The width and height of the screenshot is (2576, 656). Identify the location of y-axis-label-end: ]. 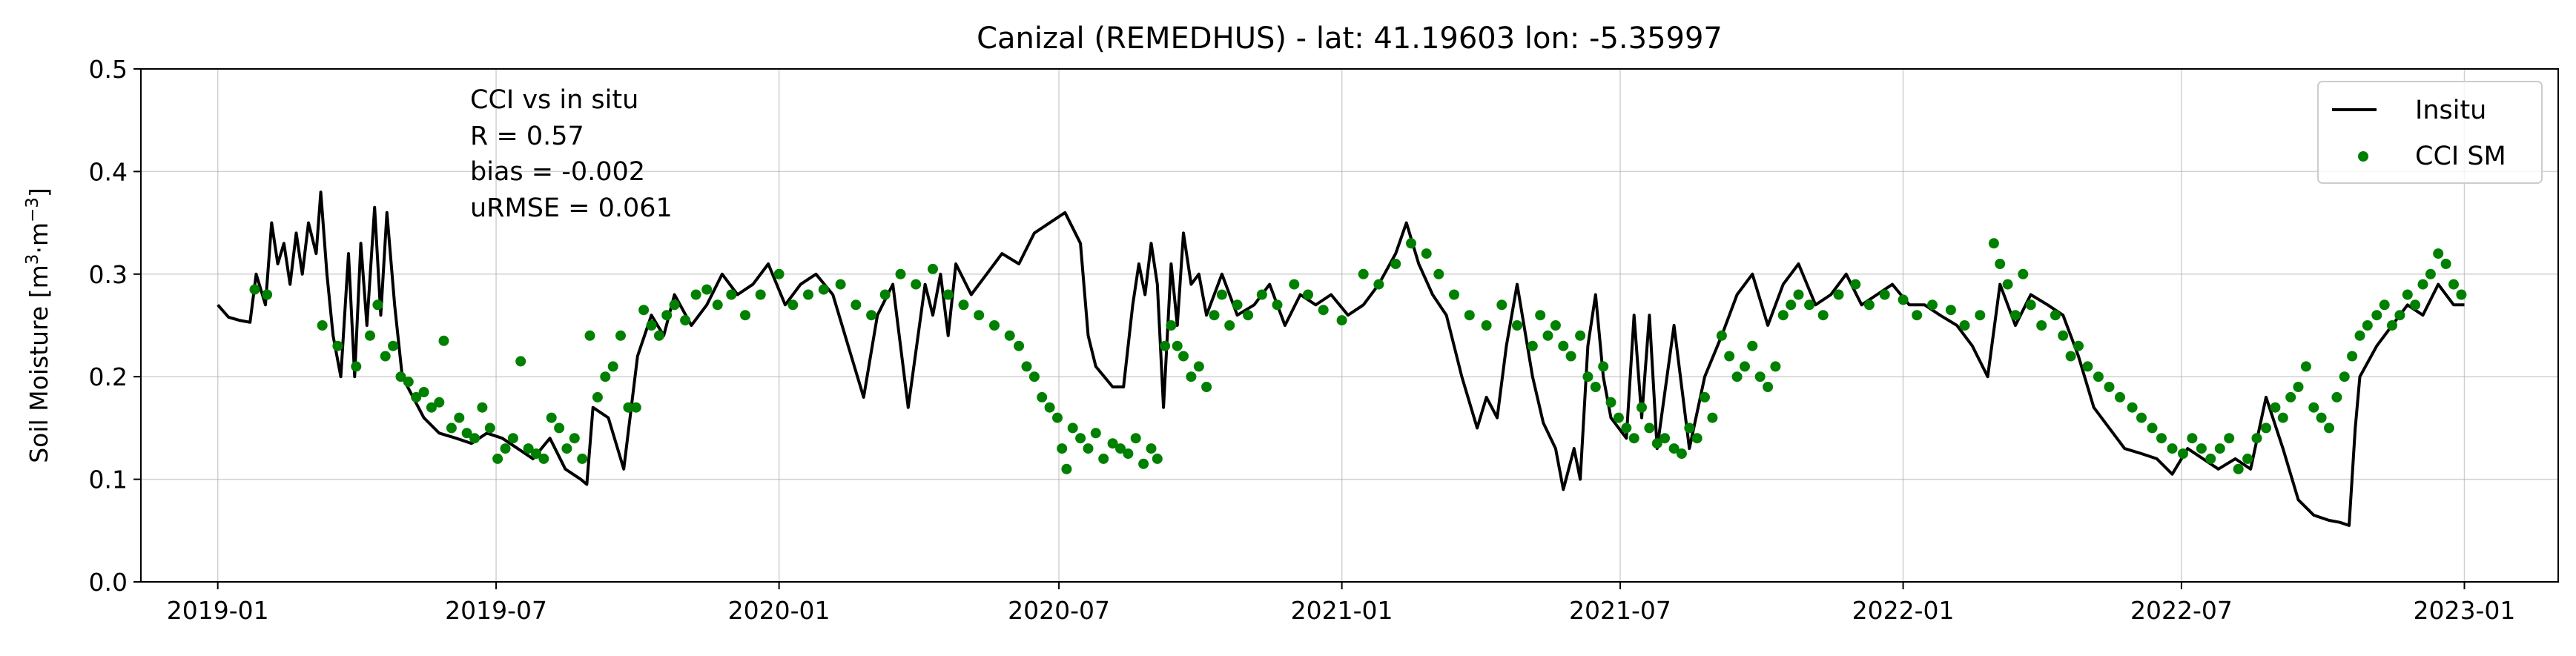
(38, 193).